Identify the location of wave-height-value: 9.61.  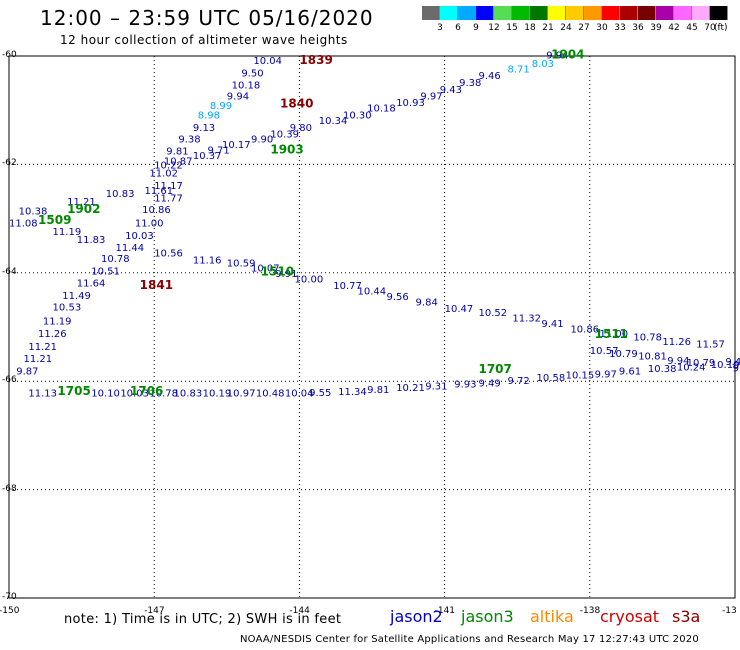
(630, 372).